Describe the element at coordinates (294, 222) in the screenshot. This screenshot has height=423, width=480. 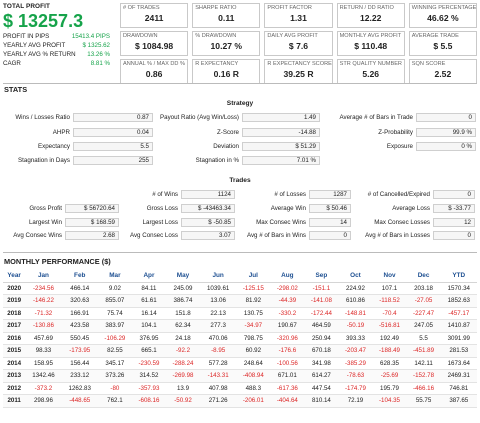
I see `trade-stat-row: Max Consec Wins 14` at that location.